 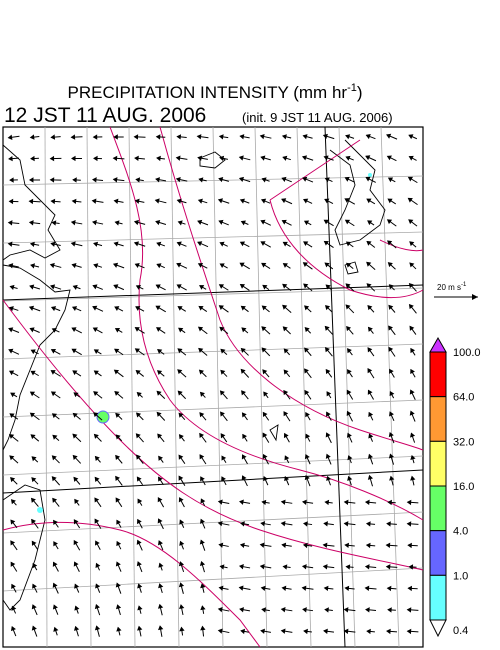 What do you see at coordinates (460, 532) in the screenshot?
I see `colorbar-label: 4.0` at bounding box center [460, 532].